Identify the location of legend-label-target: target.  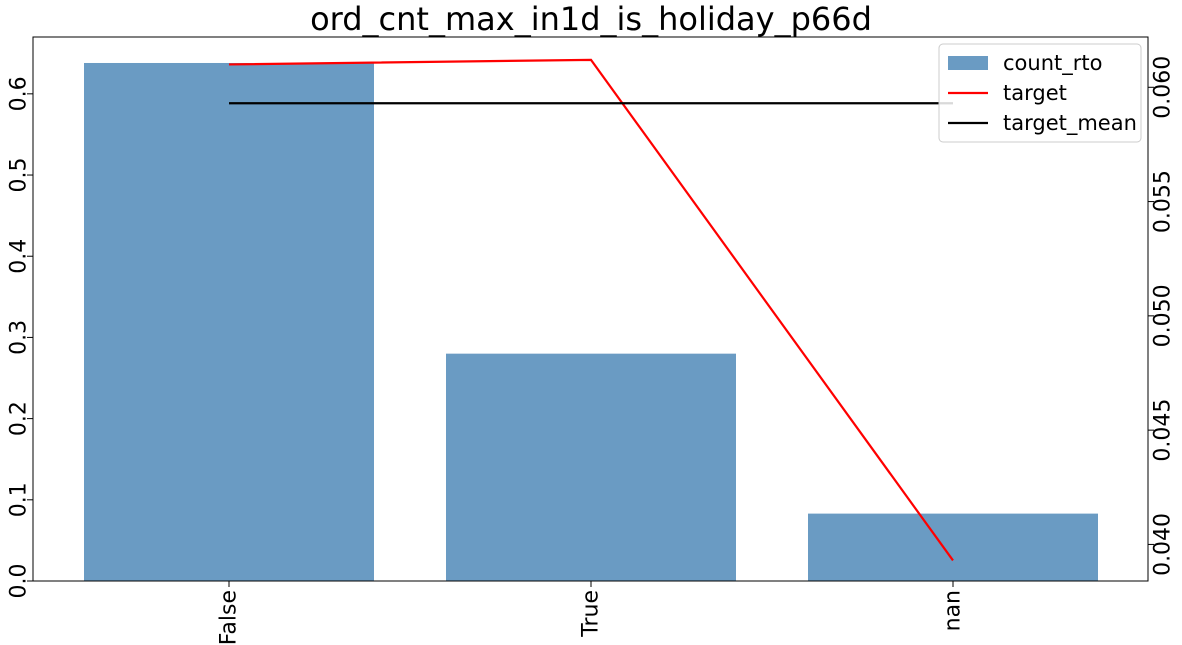
(1035, 93).